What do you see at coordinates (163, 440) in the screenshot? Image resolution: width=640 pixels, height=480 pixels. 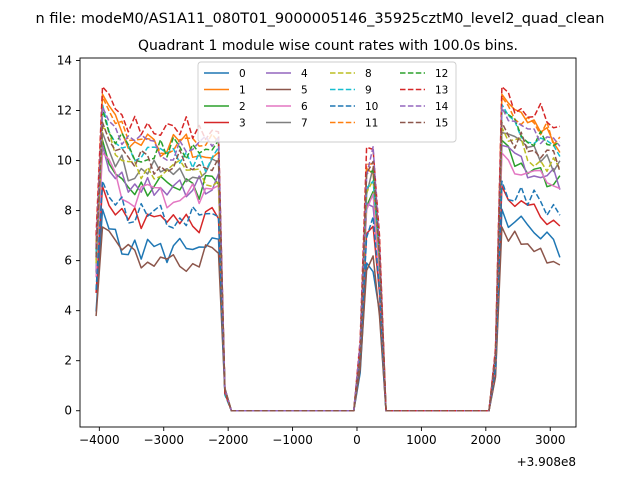 I see `x-tick-label: −3000` at bounding box center [163, 440].